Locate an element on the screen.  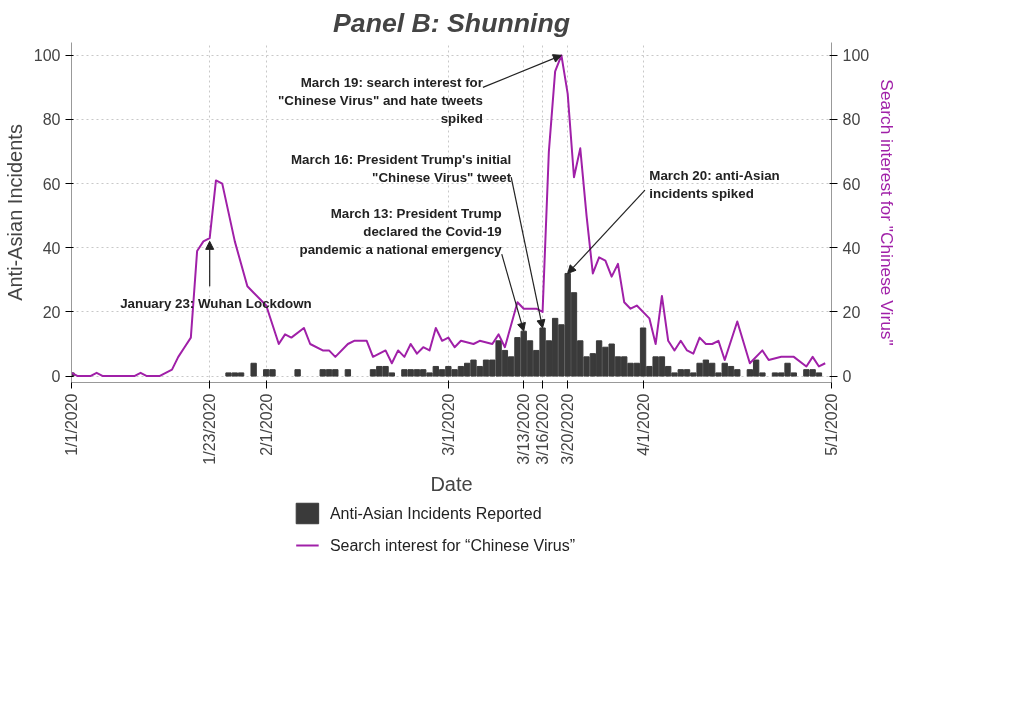
y2-tick-label: 40 is located at coordinates (851, 248).